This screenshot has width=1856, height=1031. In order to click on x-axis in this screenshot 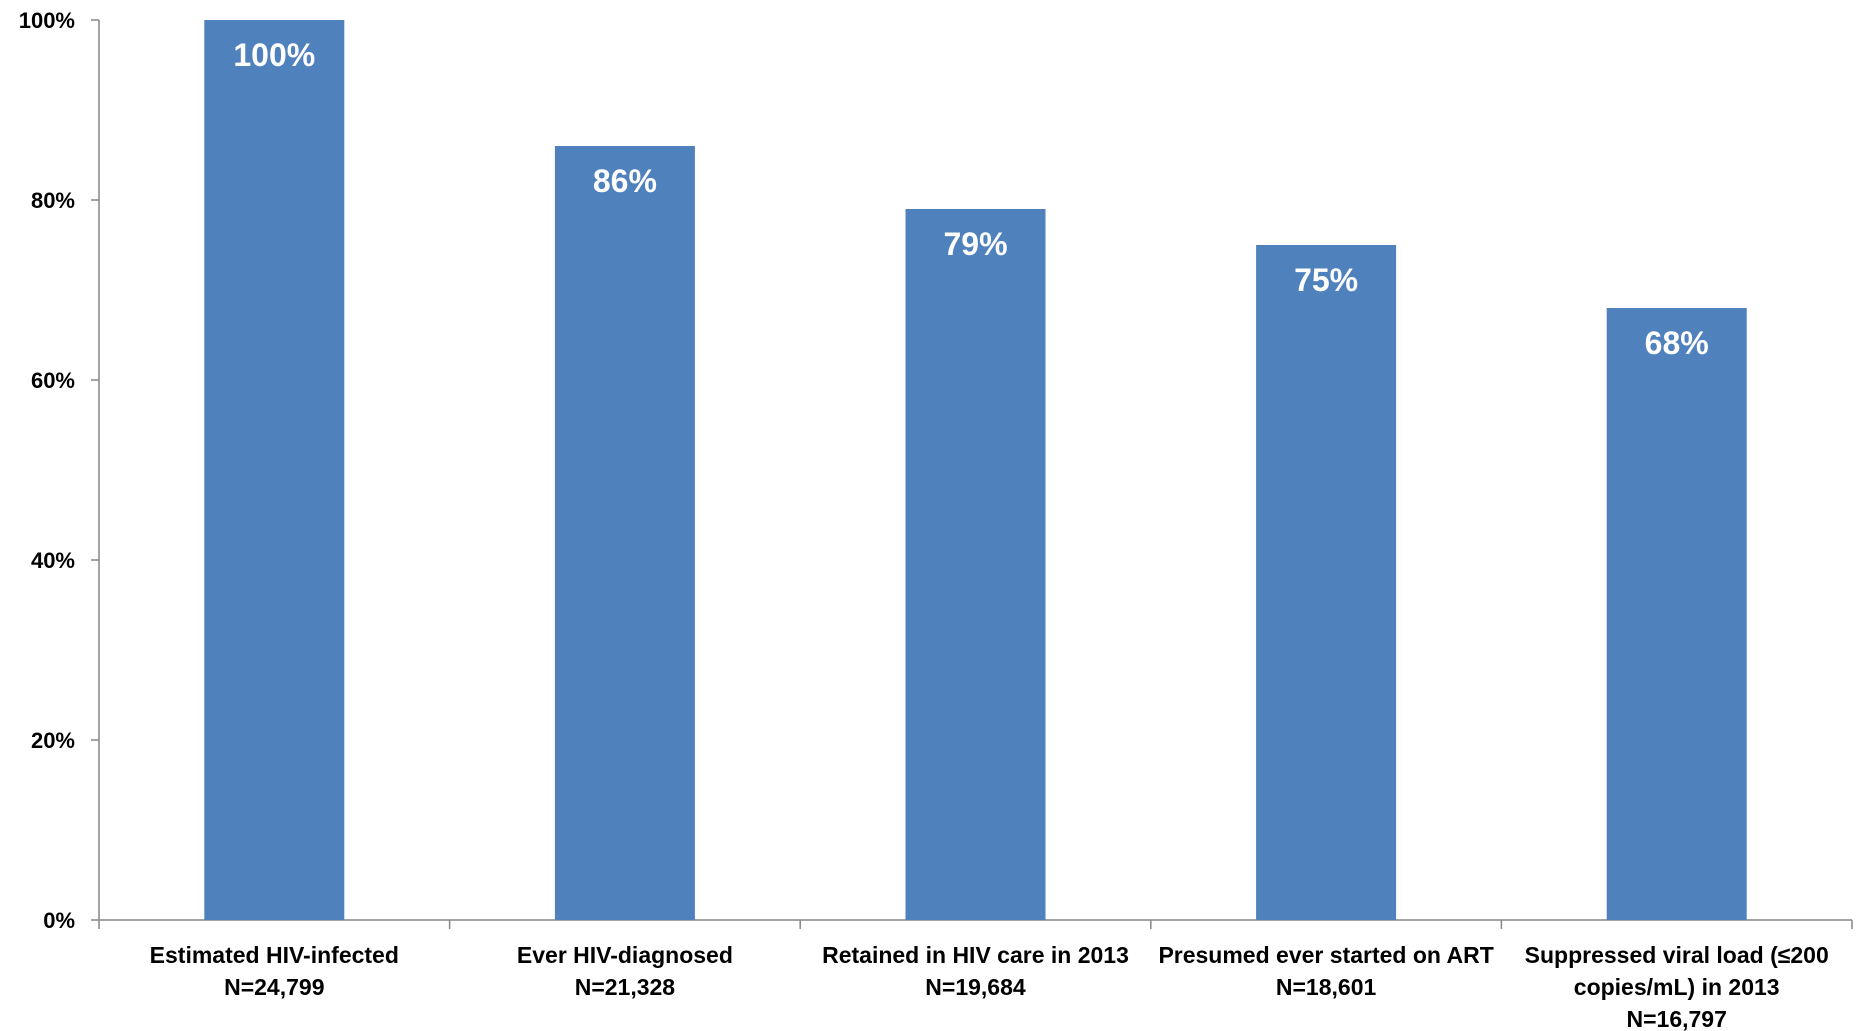, I will do `click(975, 924)`.